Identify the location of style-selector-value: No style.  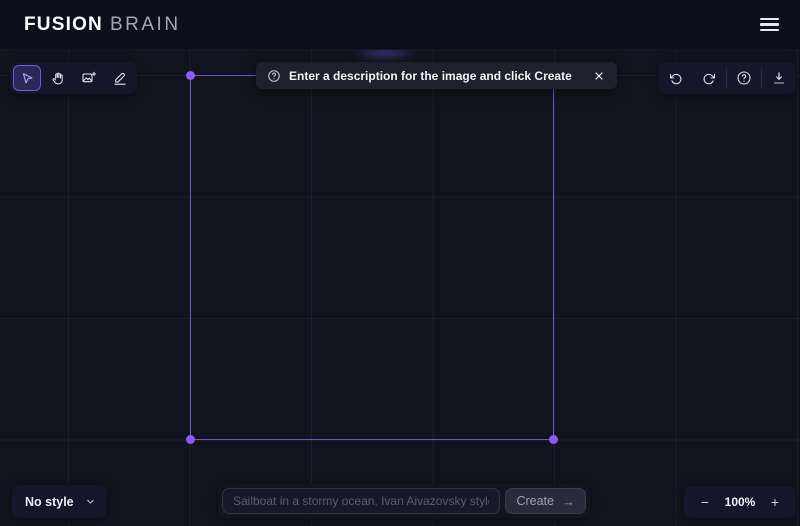
(49, 501).